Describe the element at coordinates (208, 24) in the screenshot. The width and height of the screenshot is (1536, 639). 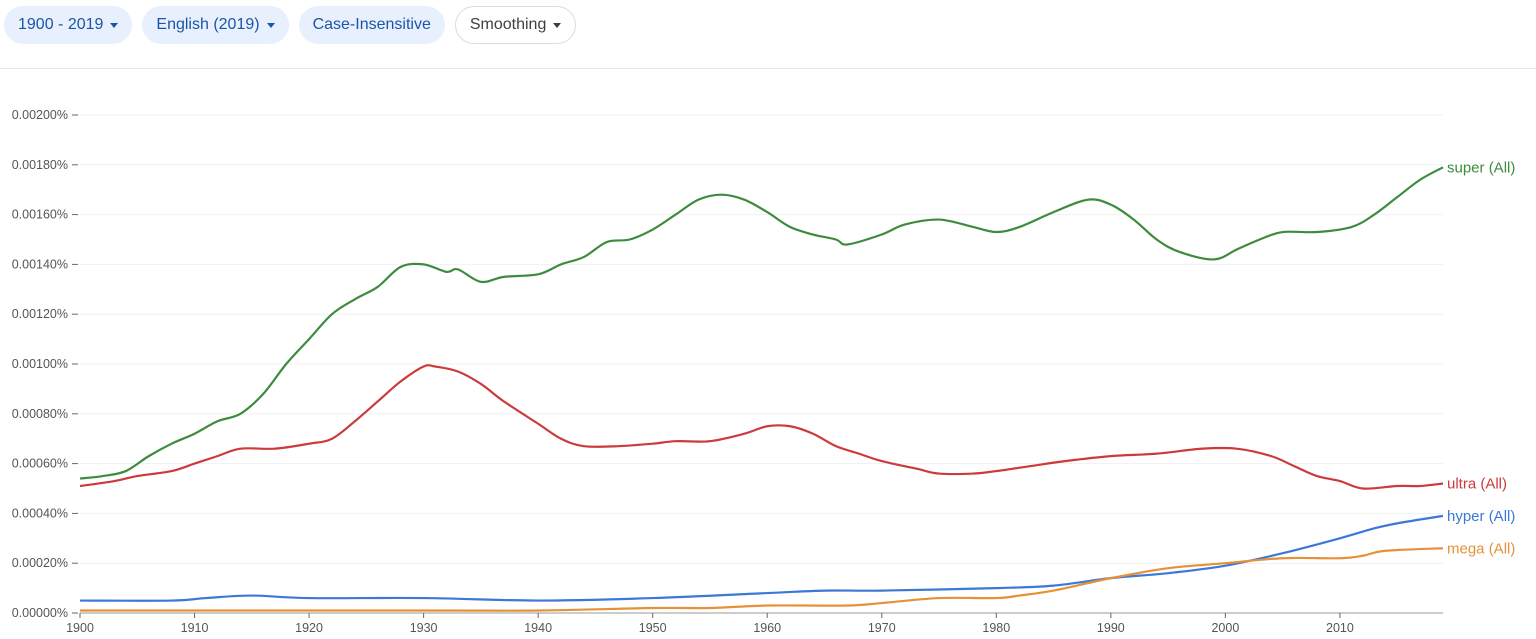
I see `chip-label: English (2019)` at that location.